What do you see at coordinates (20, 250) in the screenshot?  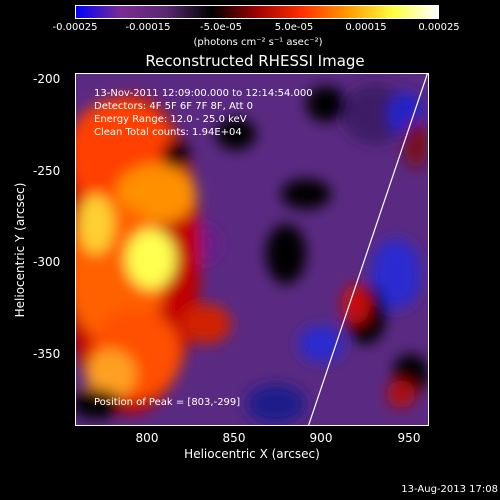 I see `y-axis-label: Heliocentric Y (arcsec)` at bounding box center [20, 250].